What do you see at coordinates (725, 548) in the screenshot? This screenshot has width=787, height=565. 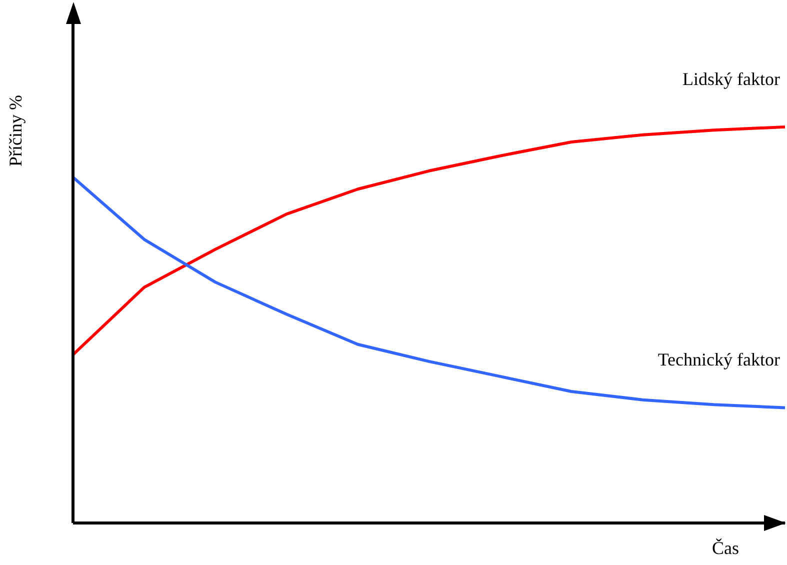 I see `x-axis-title: Čas` at bounding box center [725, 548].